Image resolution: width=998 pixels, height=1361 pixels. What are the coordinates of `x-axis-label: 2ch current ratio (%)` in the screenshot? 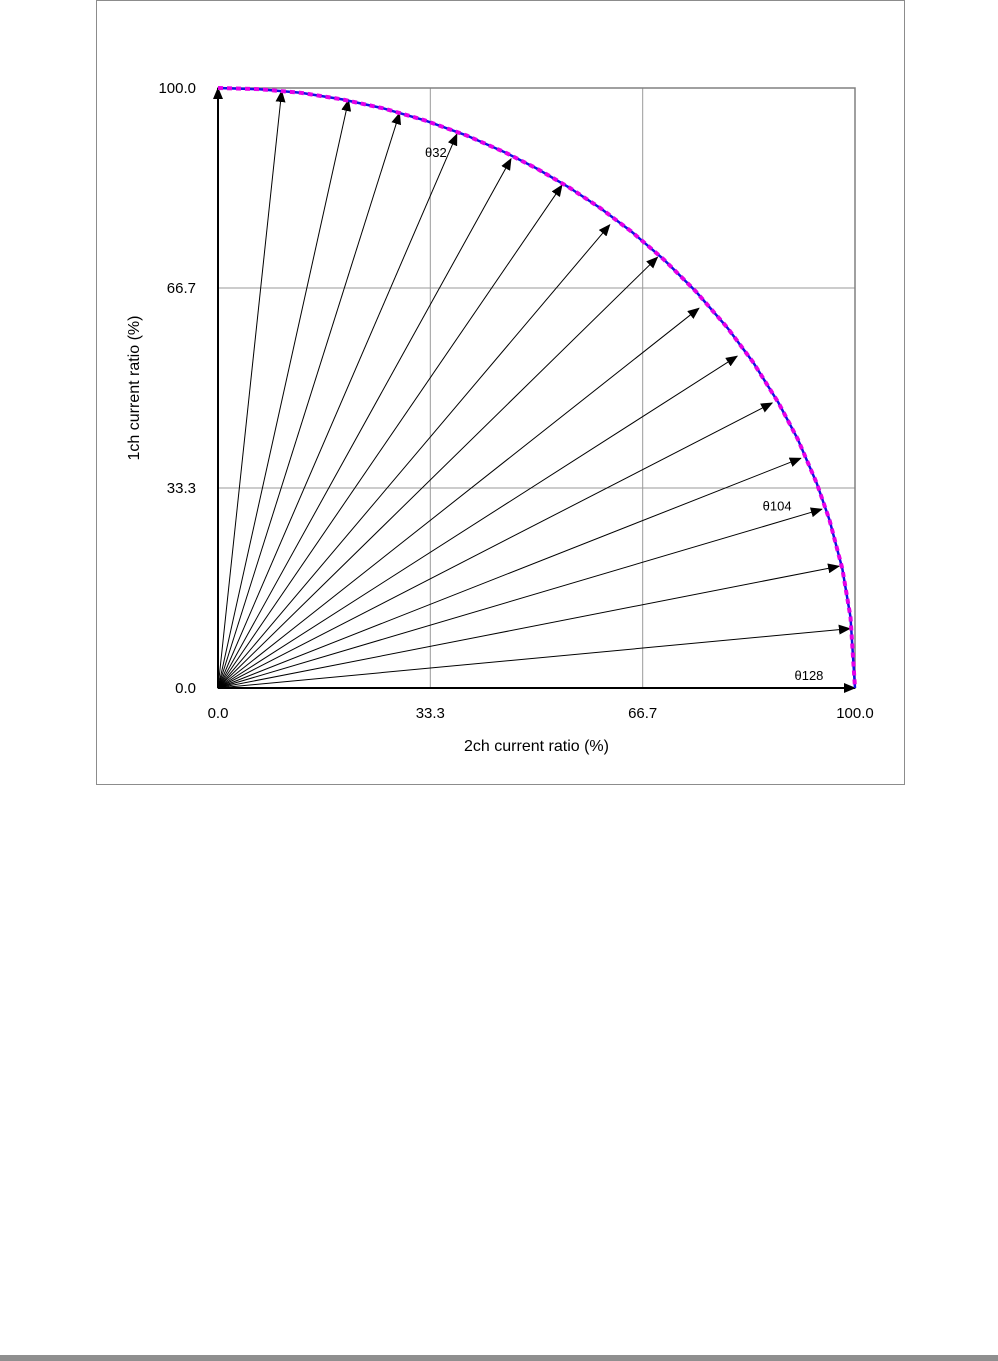 It's located at (536, 746).